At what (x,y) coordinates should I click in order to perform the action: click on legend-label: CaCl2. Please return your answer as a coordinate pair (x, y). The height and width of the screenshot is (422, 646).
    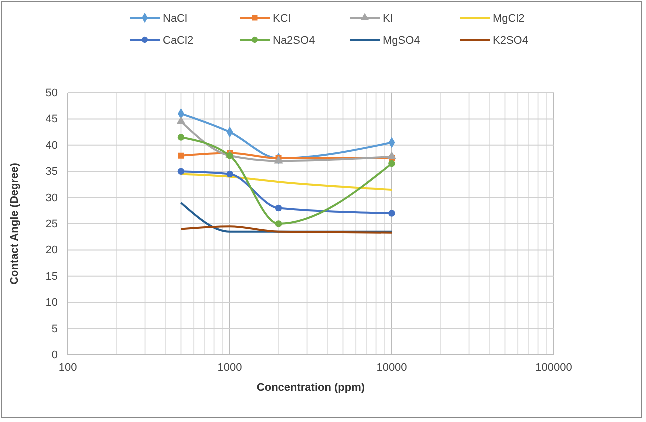
    Looking at the image, I should click on (178, 41).